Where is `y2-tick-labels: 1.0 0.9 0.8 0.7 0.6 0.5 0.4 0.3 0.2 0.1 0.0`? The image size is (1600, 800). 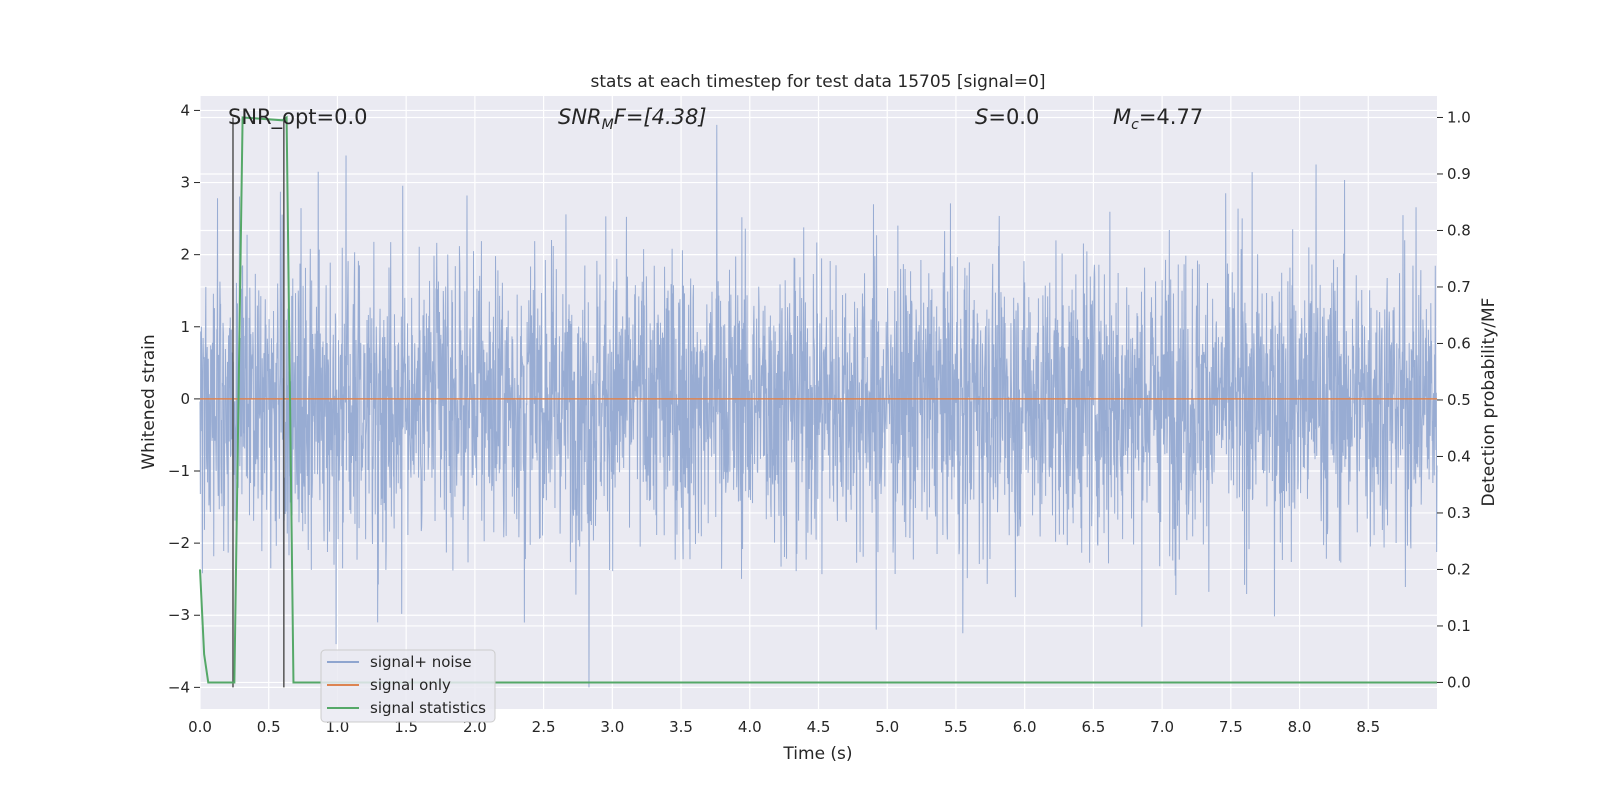
y2-tick-labels: 1.0 0.9 0.8 0.7 0.6 0.5 0.4 0.3 0.2 0.1 0.0 is located at coordinates (1454, 399).